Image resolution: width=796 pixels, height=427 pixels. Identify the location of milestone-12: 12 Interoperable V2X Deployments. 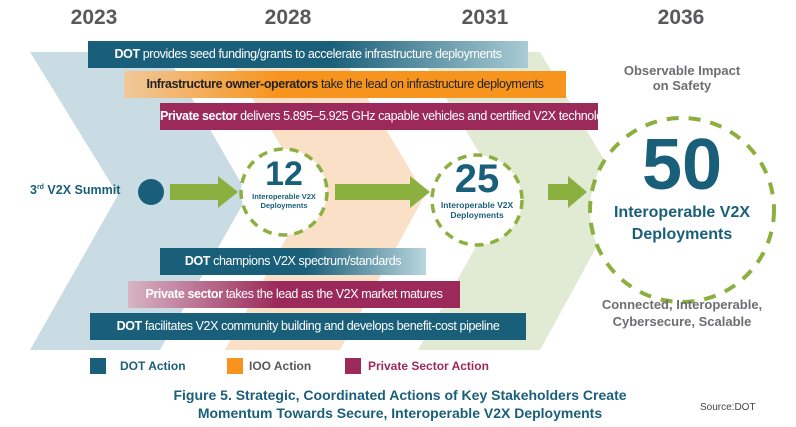
(284, 182).